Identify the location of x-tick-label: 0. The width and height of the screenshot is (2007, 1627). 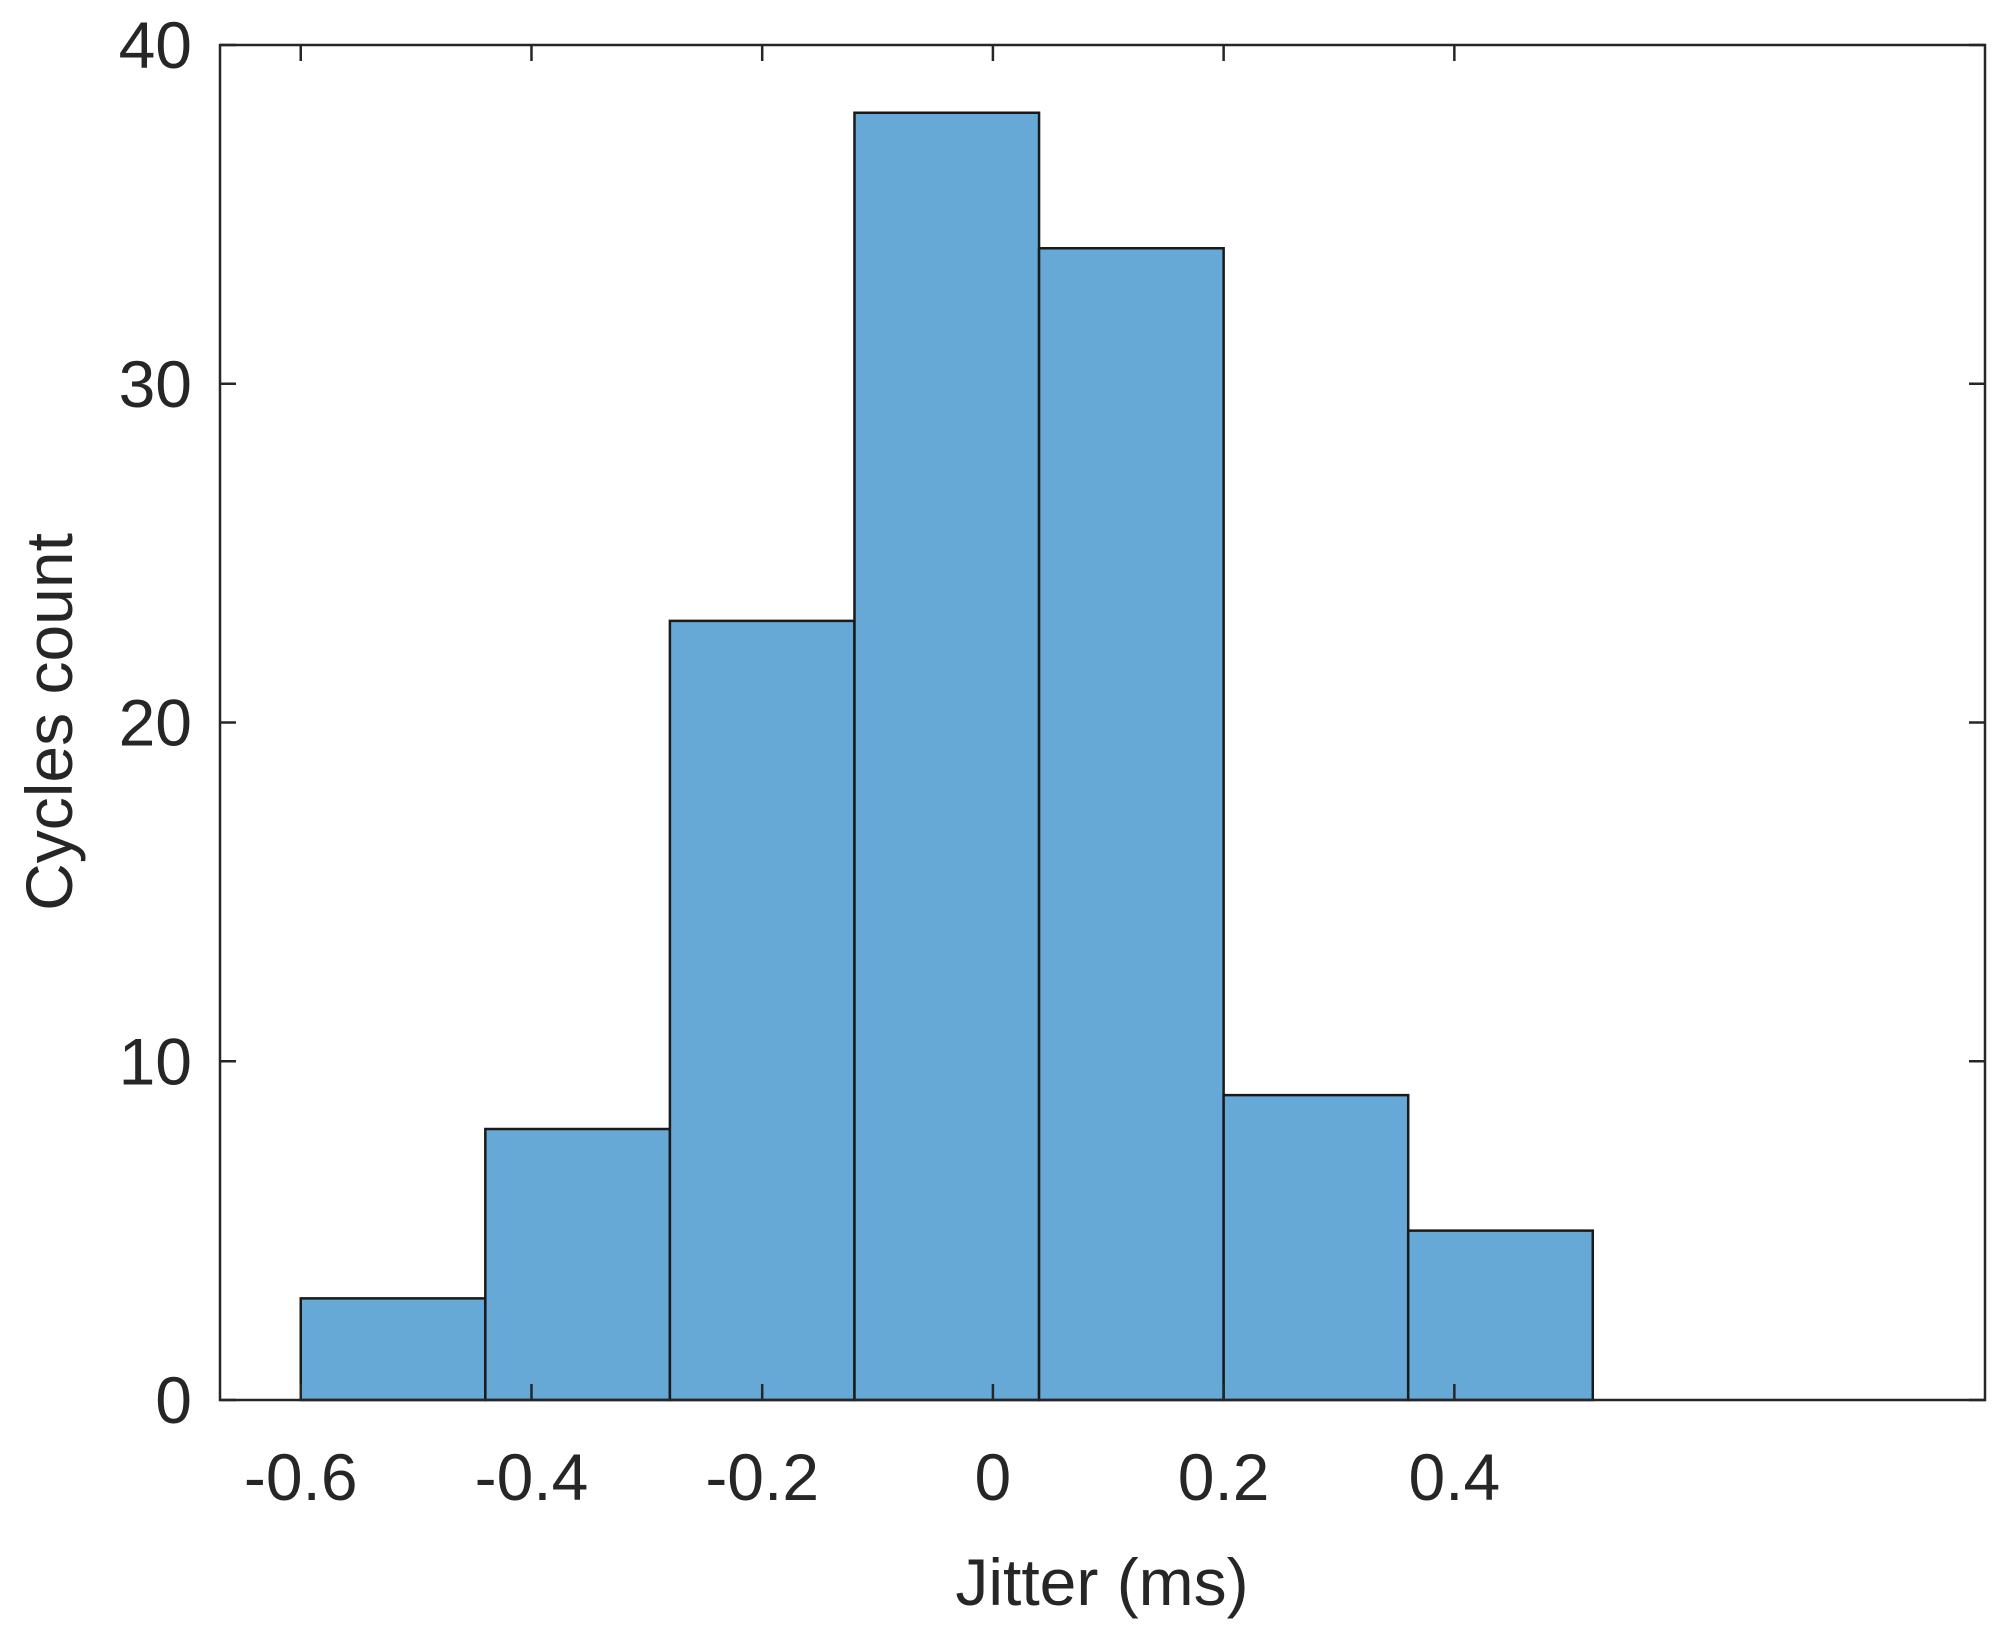
(993, 1477).